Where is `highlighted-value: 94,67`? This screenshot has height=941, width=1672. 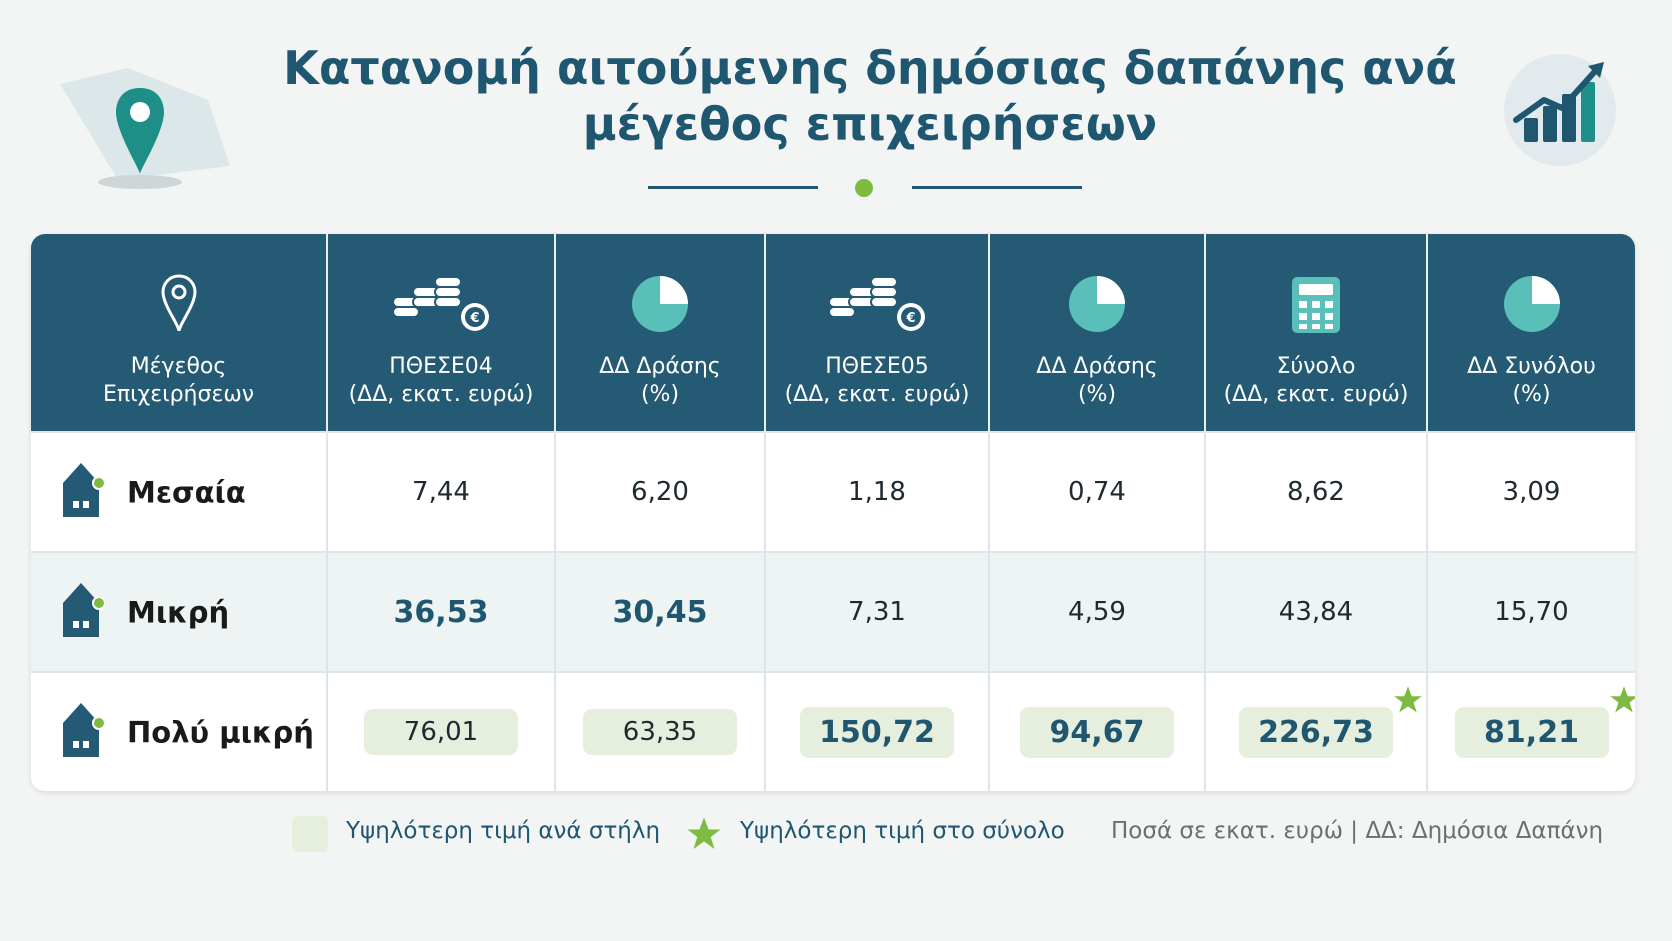
highlighted-value: 94,67 is located at coordinates (1097, 732).